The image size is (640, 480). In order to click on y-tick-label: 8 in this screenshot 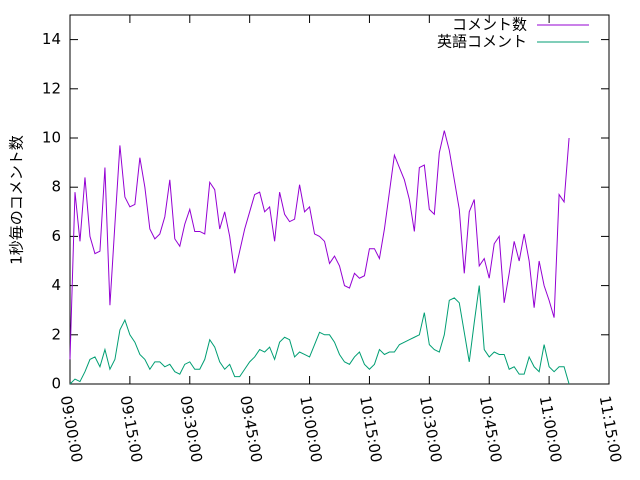, I will do `click(56, 187)`.